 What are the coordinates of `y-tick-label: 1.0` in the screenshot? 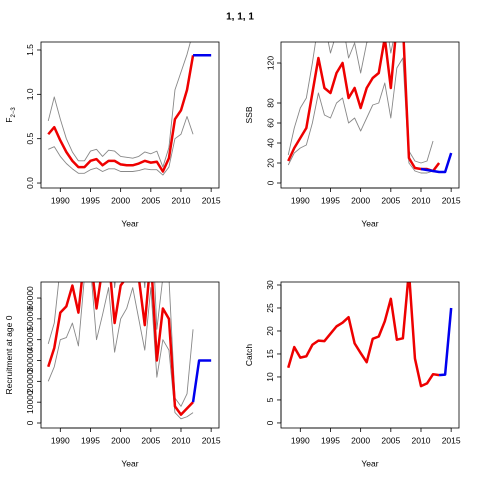 It's located at (30, 94).